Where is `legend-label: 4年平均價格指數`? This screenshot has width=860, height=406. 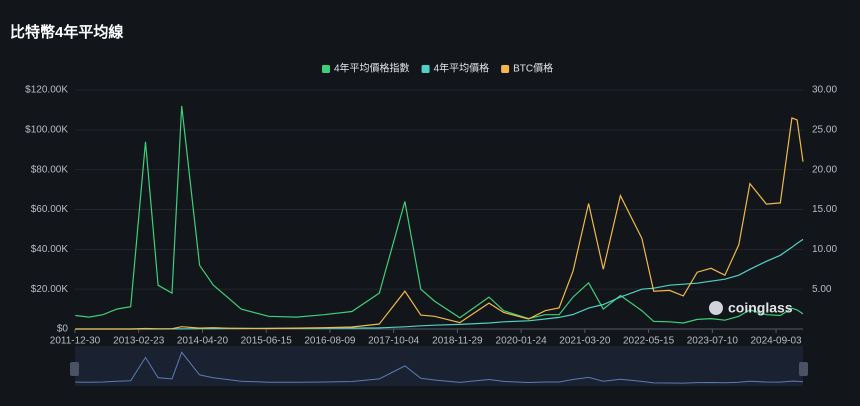
legend-label: 4年平均價格指數 is located at coordinates (372, 68).